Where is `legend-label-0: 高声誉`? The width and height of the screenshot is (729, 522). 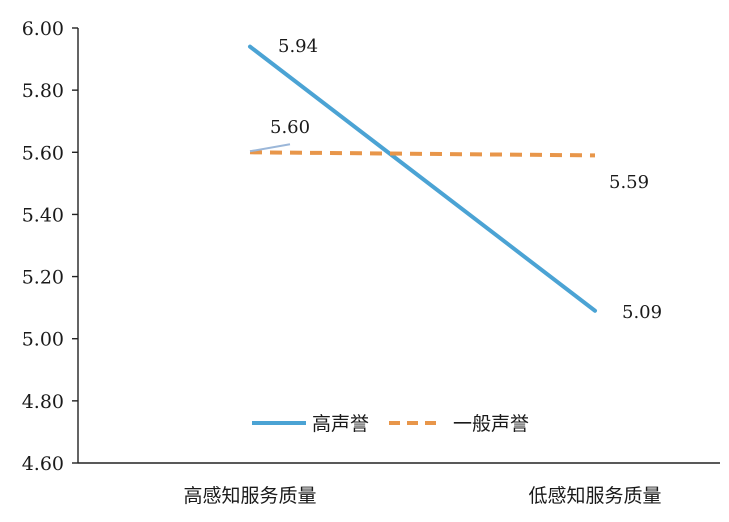 legend-label-0: 高声誉 is located at coordinates (340, 424).